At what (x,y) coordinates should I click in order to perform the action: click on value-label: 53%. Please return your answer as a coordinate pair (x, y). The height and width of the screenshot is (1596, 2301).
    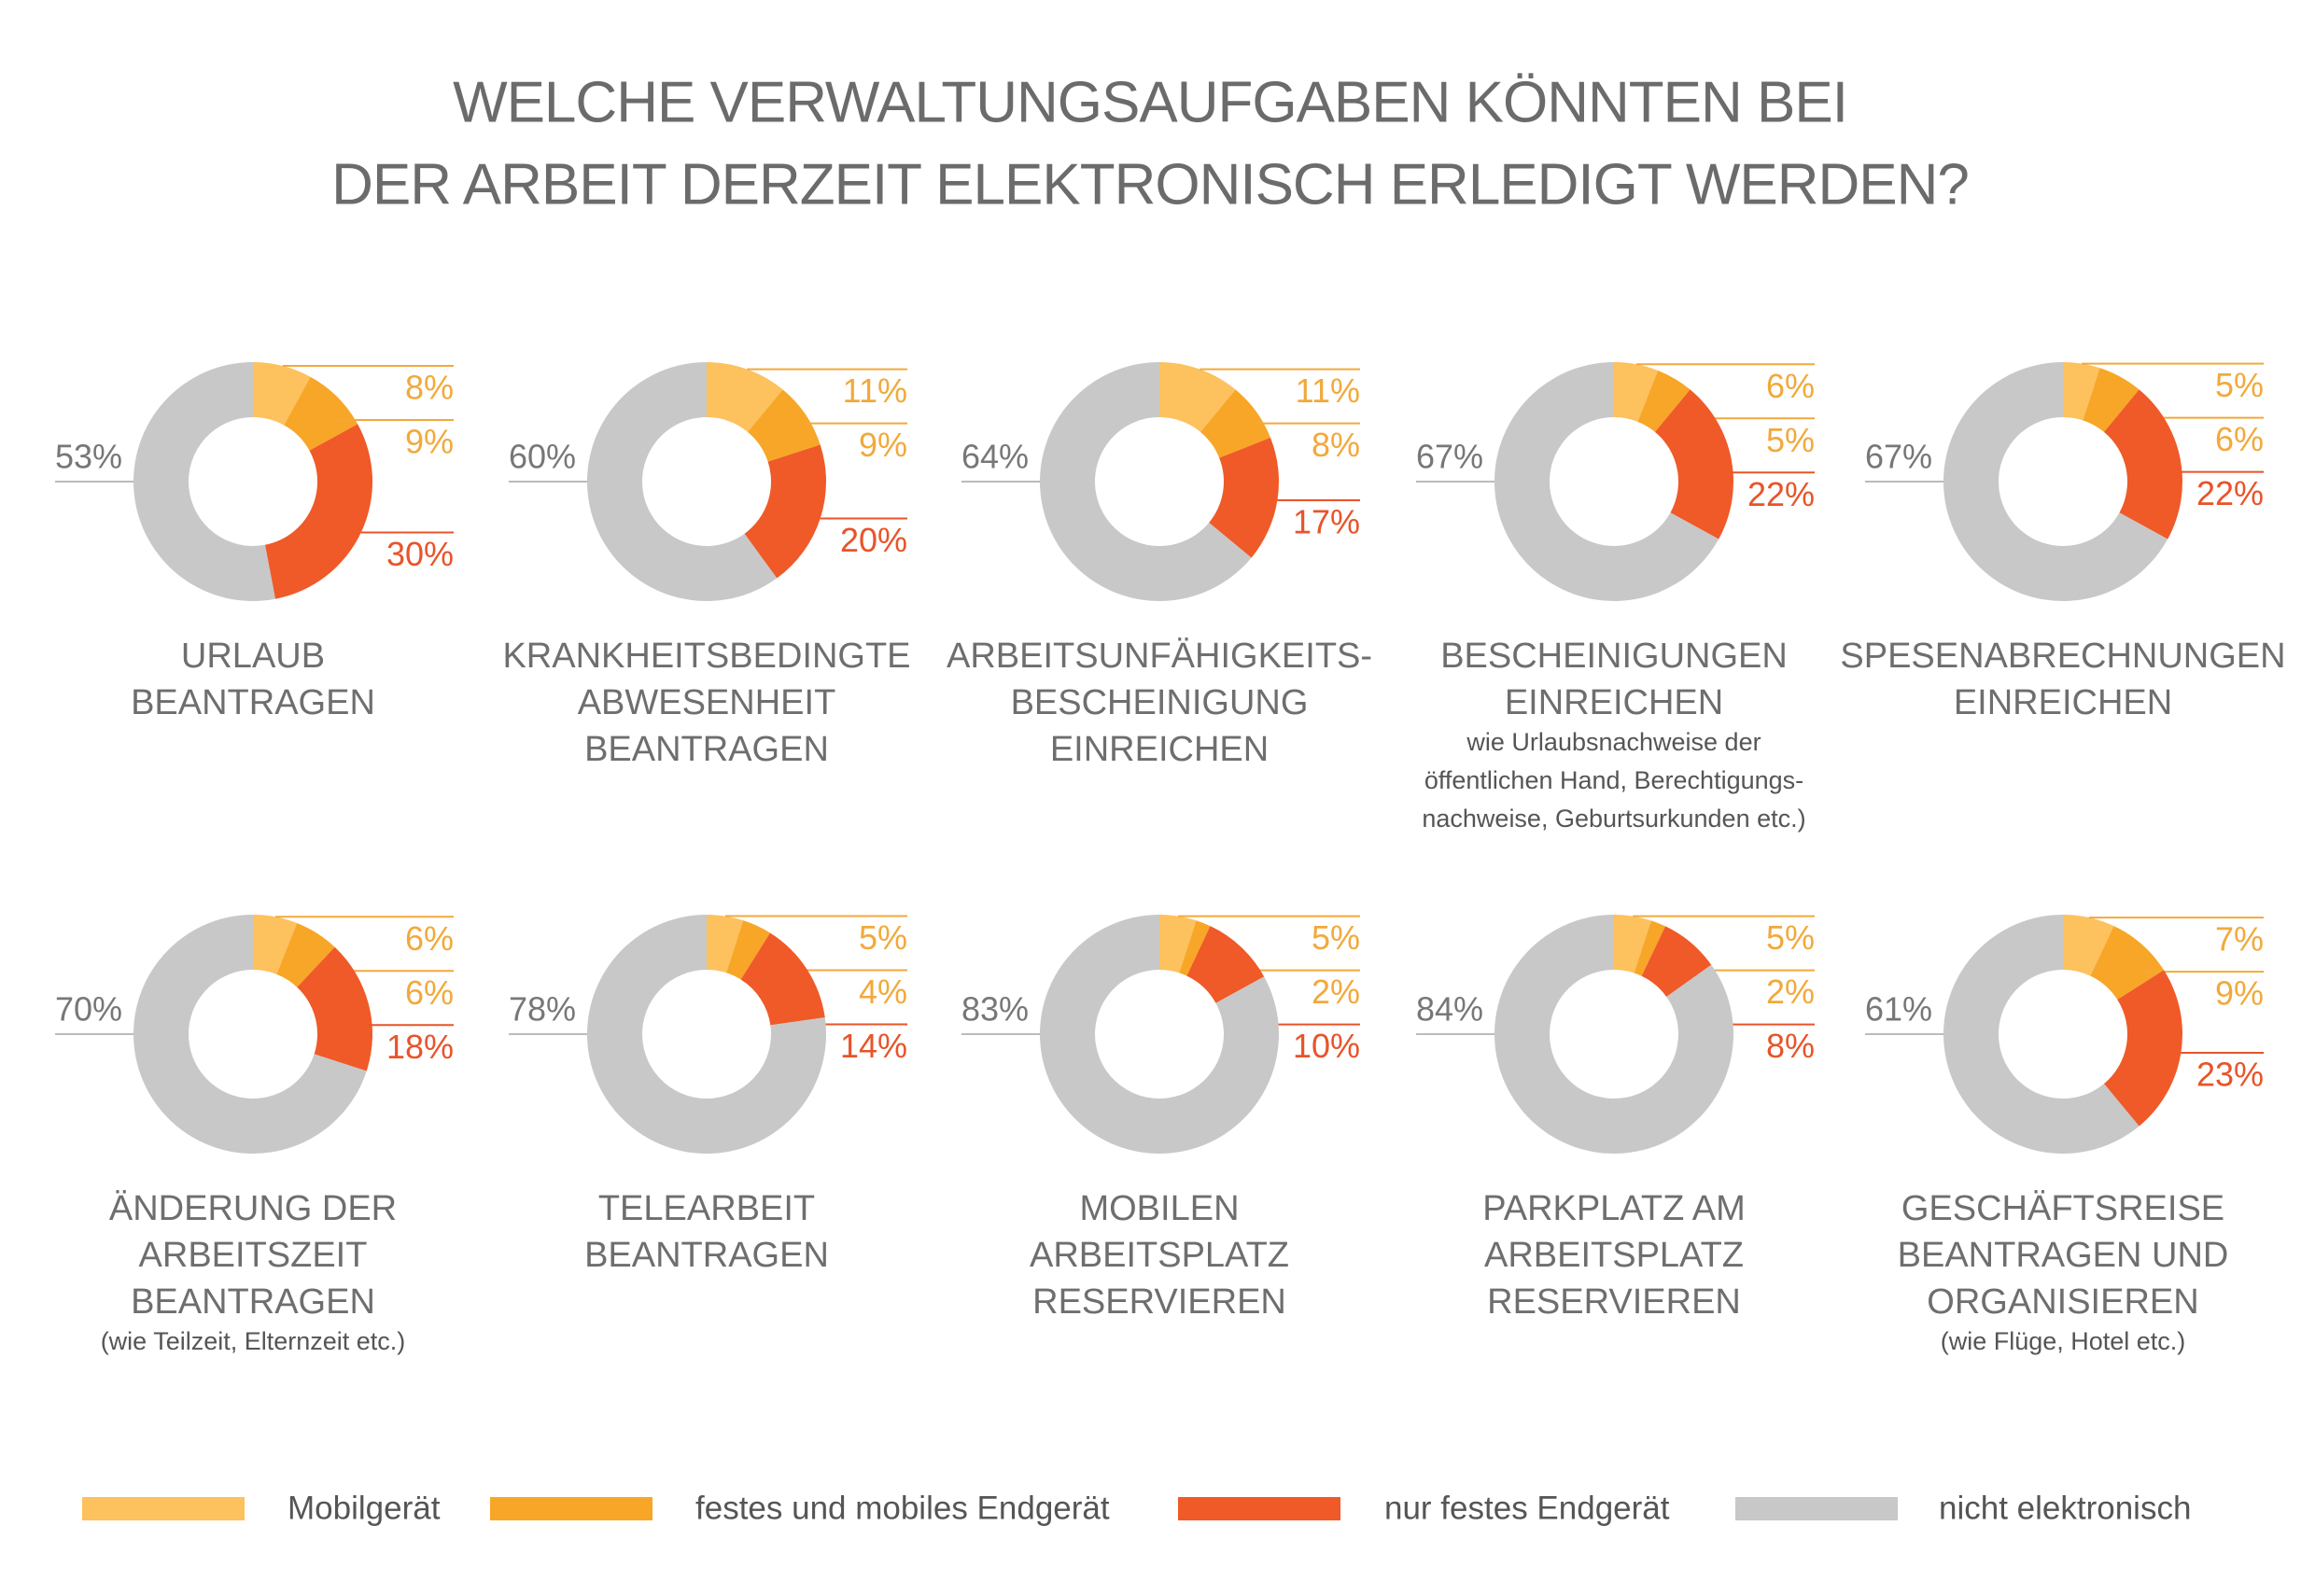
    Looking at the image, I should click on (88, 457).